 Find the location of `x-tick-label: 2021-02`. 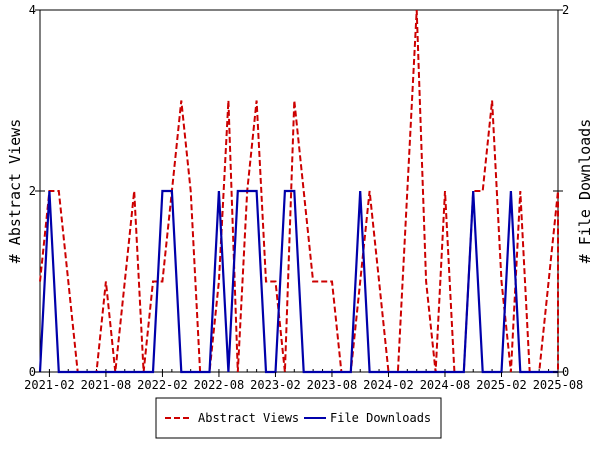

x-tick-label: 2021-02 is located at coordinates (49, 385).